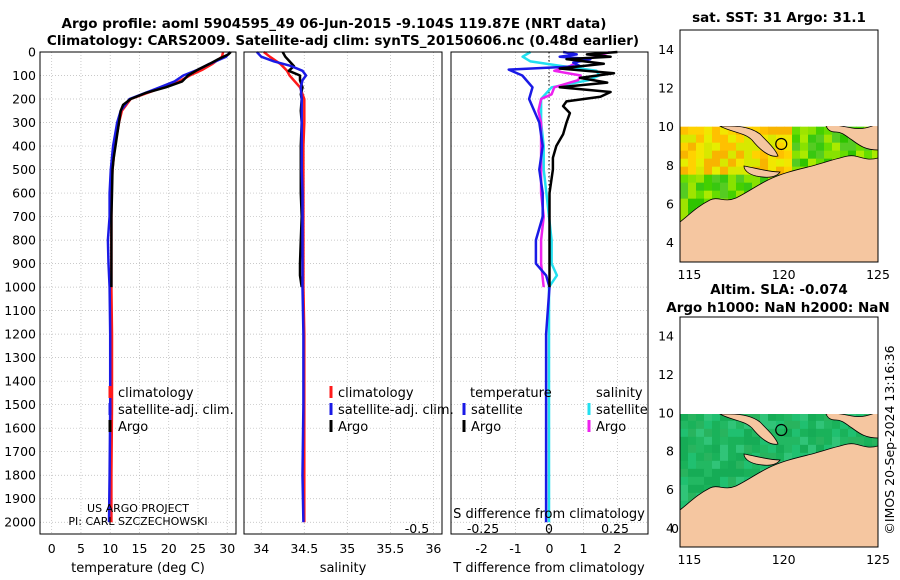 The image size is (900, 580). What do you see at coordinates (515, 548) in the screenshot?
I see `x-tick-label: -1` at bounding box center [515, 548].